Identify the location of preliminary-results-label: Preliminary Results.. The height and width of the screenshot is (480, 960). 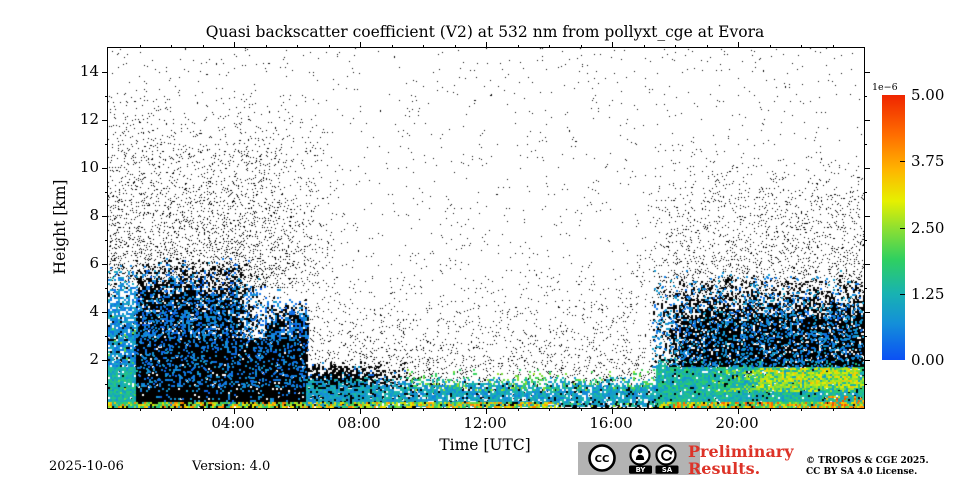
(741, 460).